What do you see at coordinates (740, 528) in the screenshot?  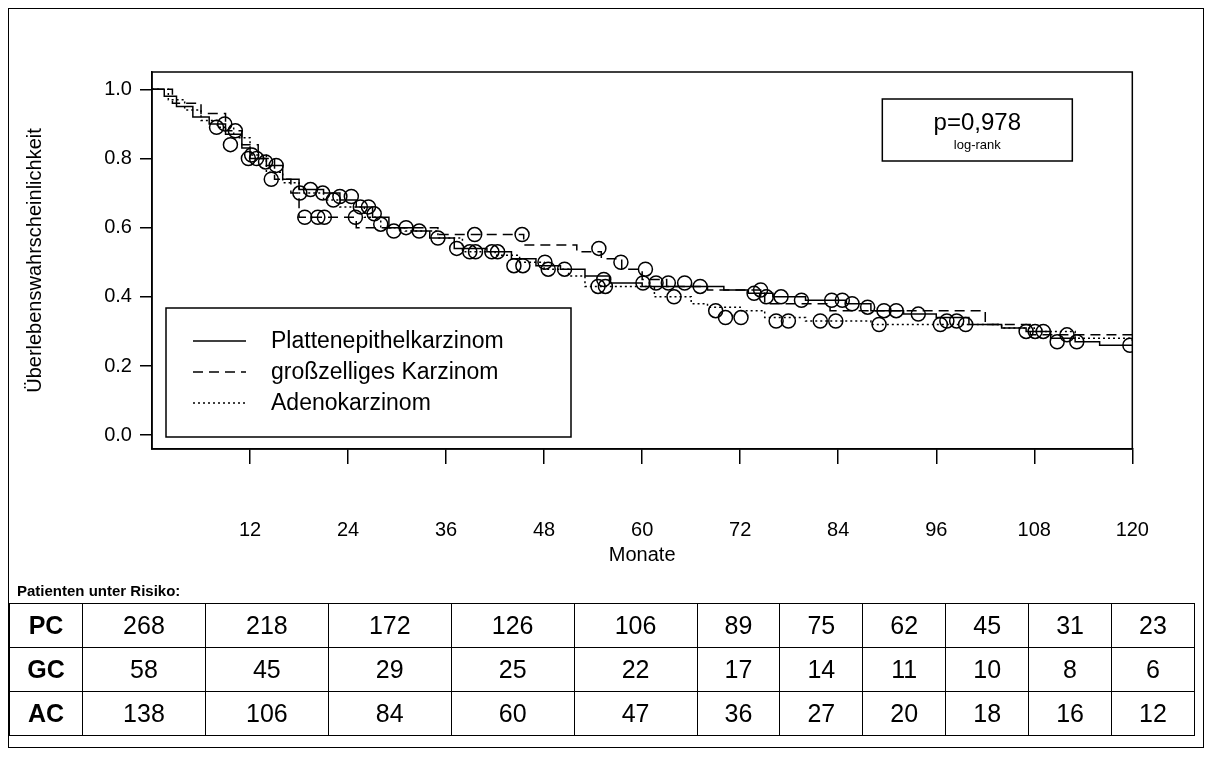 I see `x-tick-label: 72` at bounding box center [740, 528].